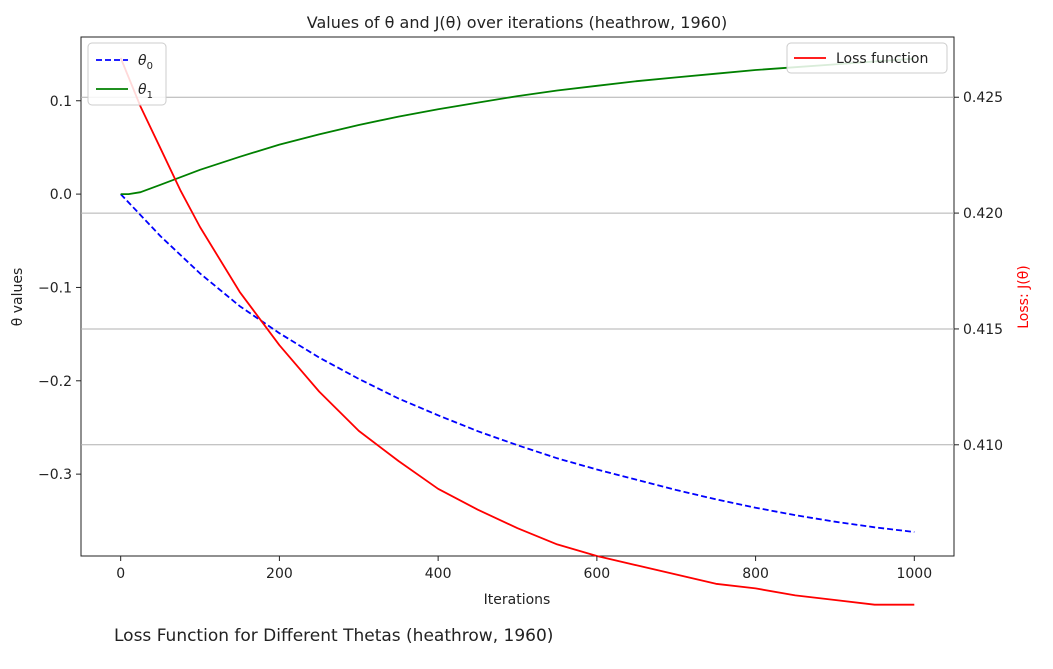  What do you see at coordinates (61, 102) in the screenshot?
I see `y-left-tick-label: 0.1` at bounding box center [61, 102].